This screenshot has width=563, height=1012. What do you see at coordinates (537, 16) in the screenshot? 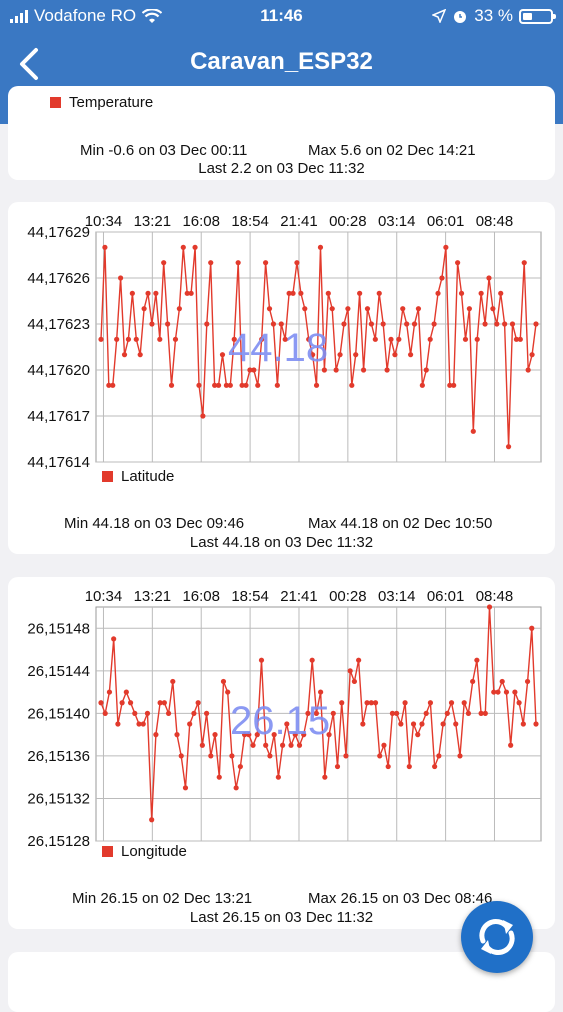
I see `battery-icon` at bounding box center [537, 16].